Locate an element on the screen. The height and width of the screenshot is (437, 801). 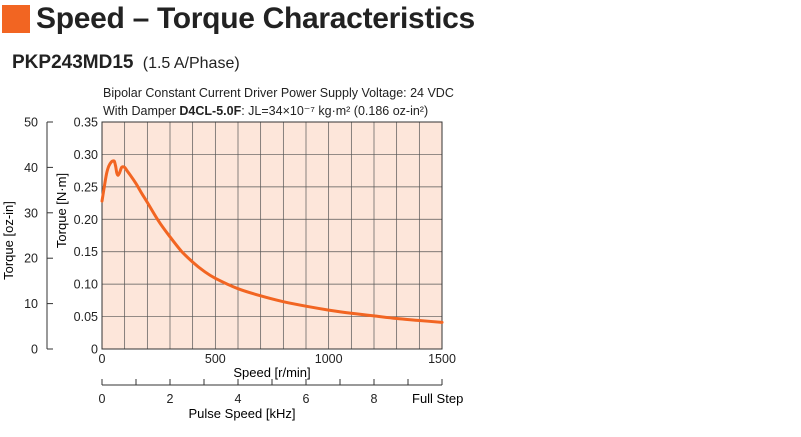
model-line: PKP243MD15 (1.5 A/Phase) is located at coordinates (126, 63).